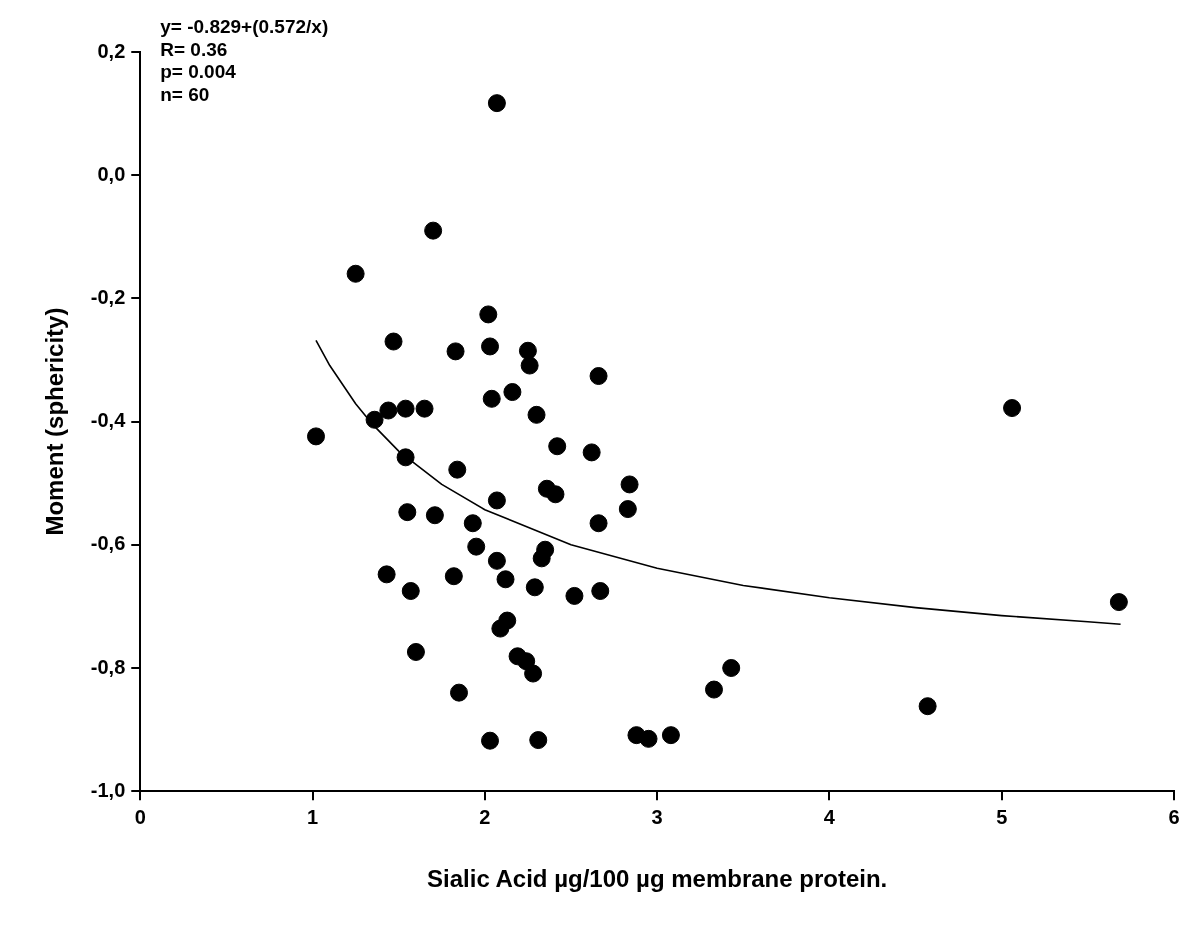 This screenshot has width=1198, height=926. I want to click on y-axis-title: Moment (sphericity), so click(55, 421).